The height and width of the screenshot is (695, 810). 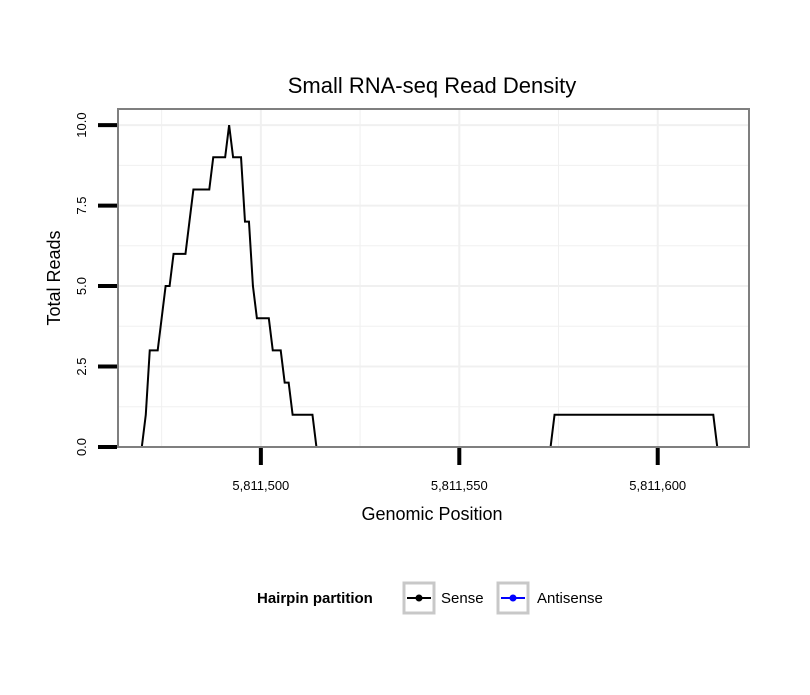 I want to click on y-tick-label: 5.0, so click(x=81, y=286).